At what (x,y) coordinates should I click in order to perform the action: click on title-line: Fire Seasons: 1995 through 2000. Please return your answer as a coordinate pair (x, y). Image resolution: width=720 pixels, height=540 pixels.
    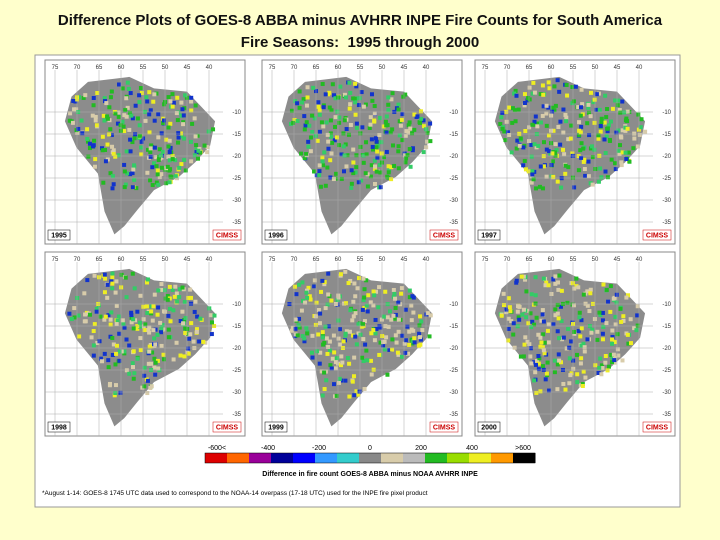
    Looking at the image, I should click on (360, 42).